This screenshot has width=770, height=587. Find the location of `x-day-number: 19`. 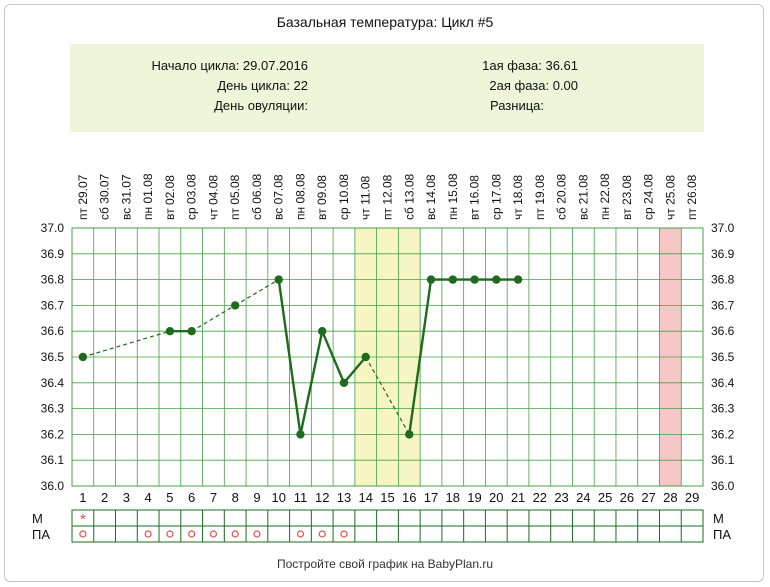

x-day-number: 19 is located at coordinates (474, 497).